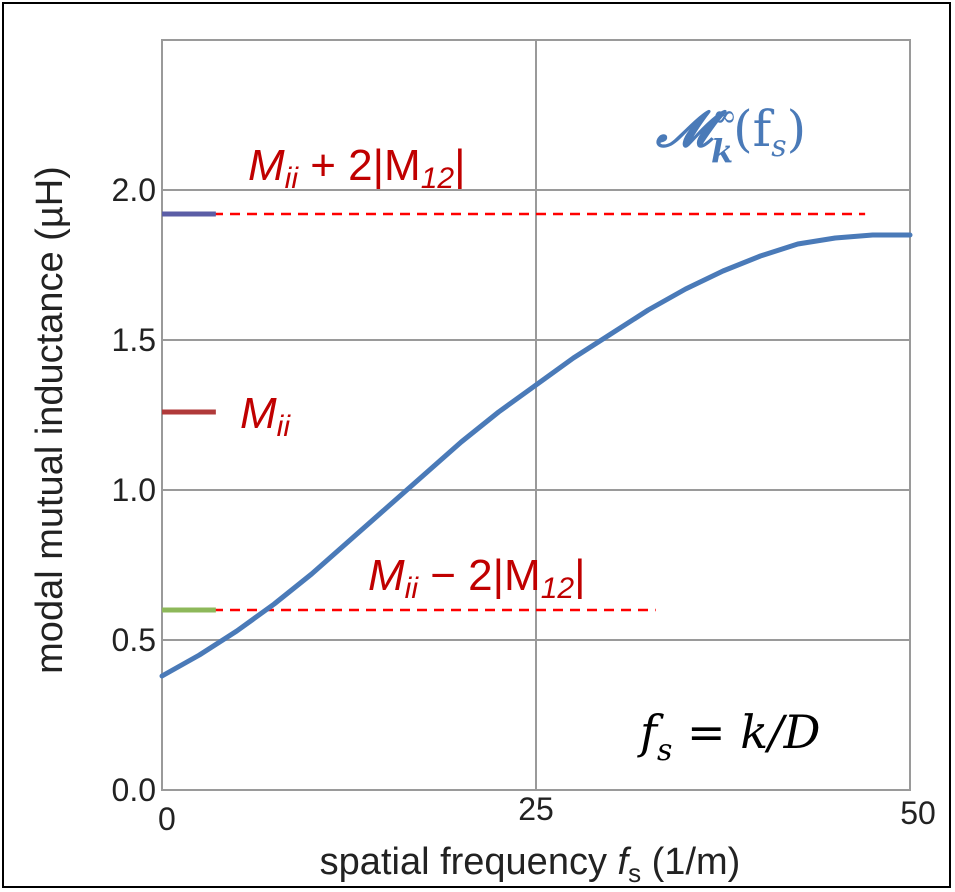 This screenshot has width=955, height=892. I want to click on x-tick-label: 0, so click(167, 819).